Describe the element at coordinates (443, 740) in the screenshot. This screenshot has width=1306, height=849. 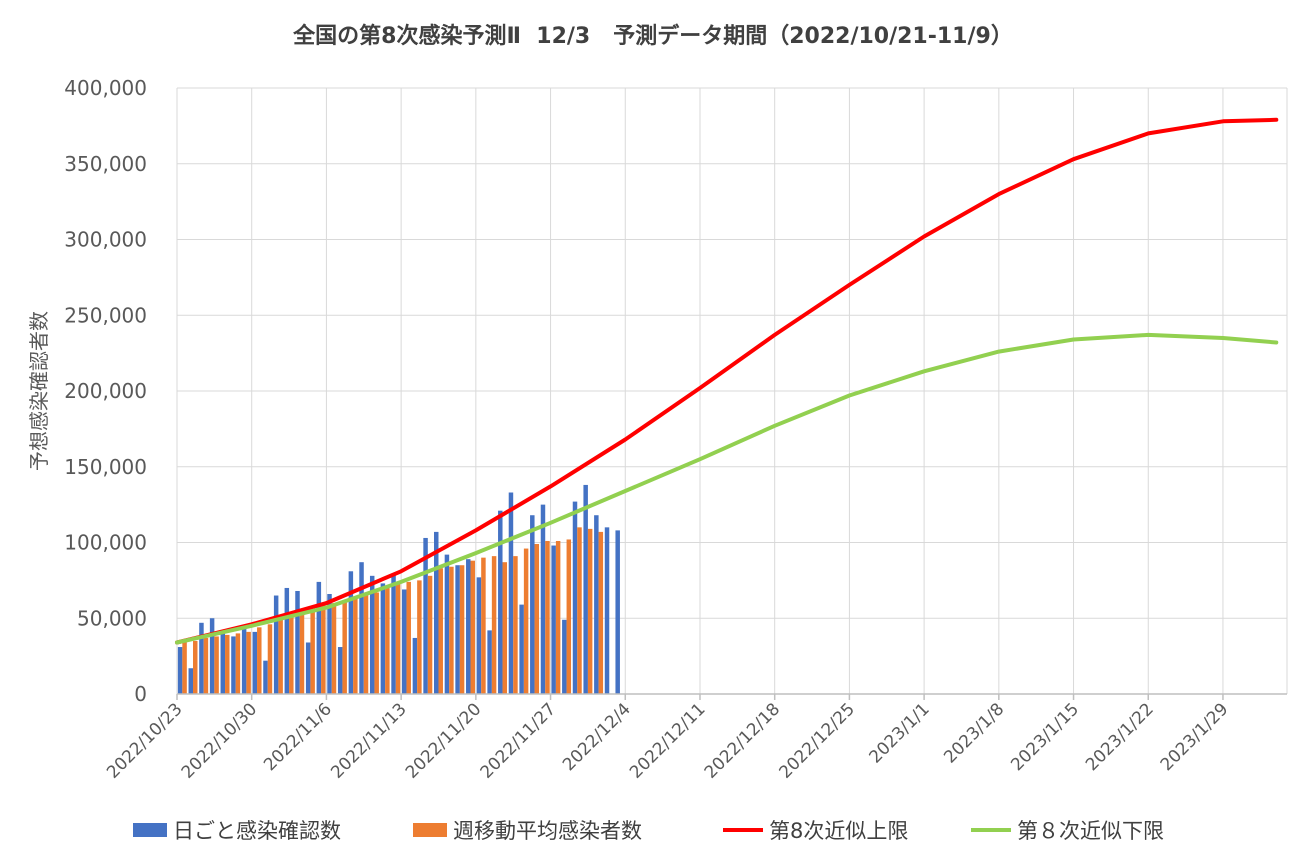
I see `x-tick-label: 2022/11/20` at that location.